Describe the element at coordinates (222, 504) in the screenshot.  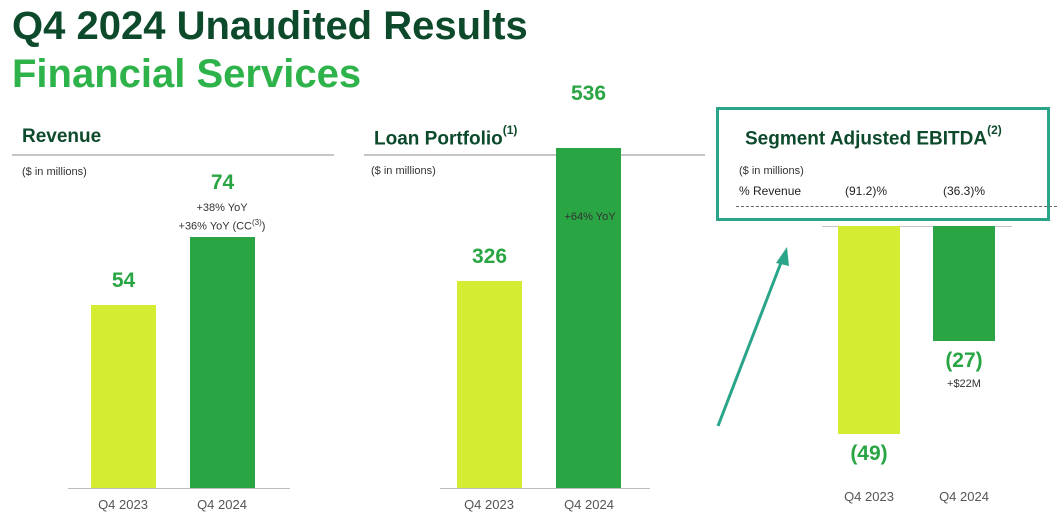
I see `revenue-xlabel-q4-2024: Q4 2024` at that location.